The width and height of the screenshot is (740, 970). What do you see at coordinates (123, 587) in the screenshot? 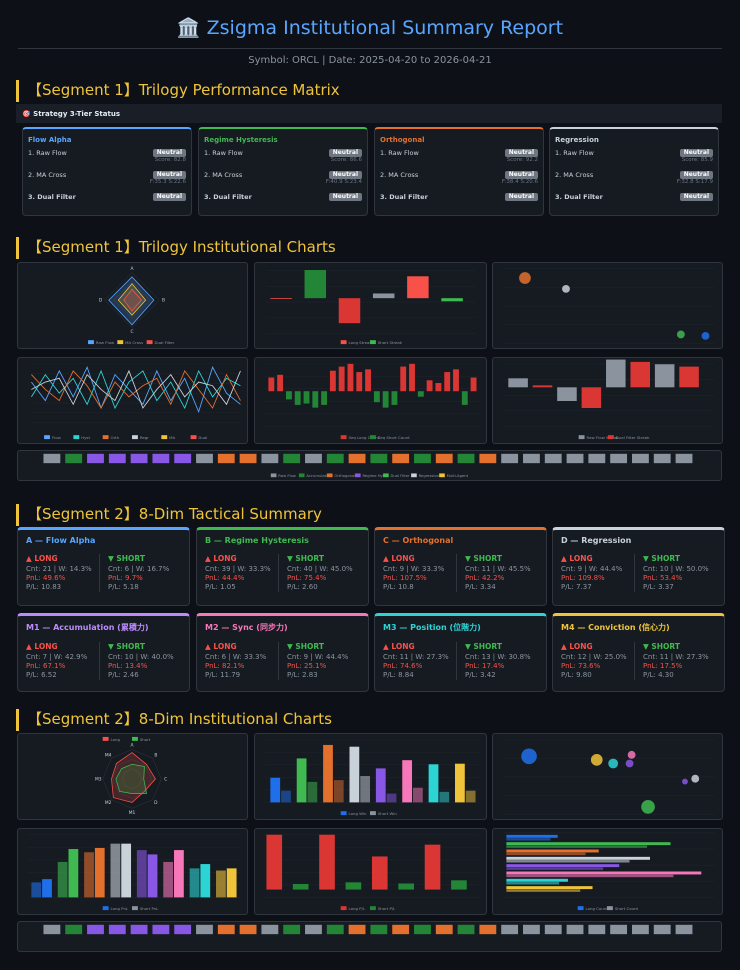
I see `short-ratio: P/L: 5.18` at bounding box center [123, 587].